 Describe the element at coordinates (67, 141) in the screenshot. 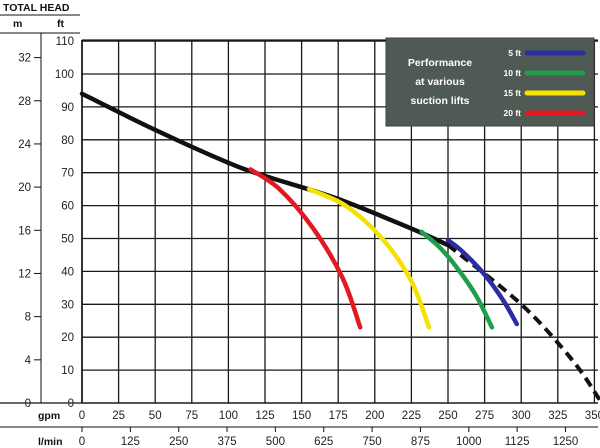

I see `y-ft-tick-80: 80` at that location.